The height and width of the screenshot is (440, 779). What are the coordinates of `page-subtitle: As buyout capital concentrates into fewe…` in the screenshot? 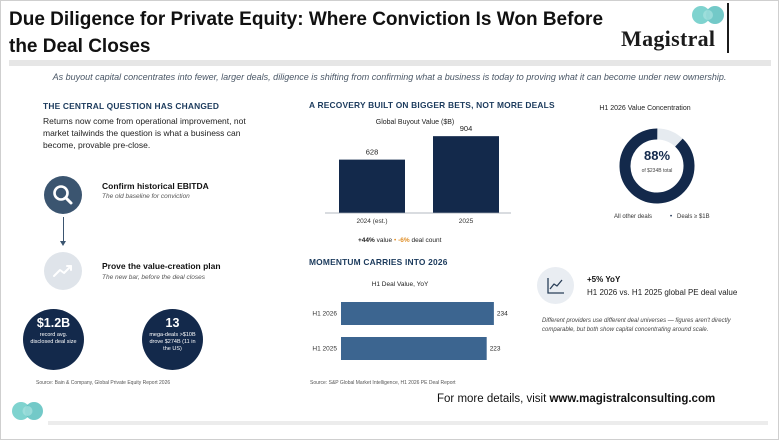 It's located at (389, 77).